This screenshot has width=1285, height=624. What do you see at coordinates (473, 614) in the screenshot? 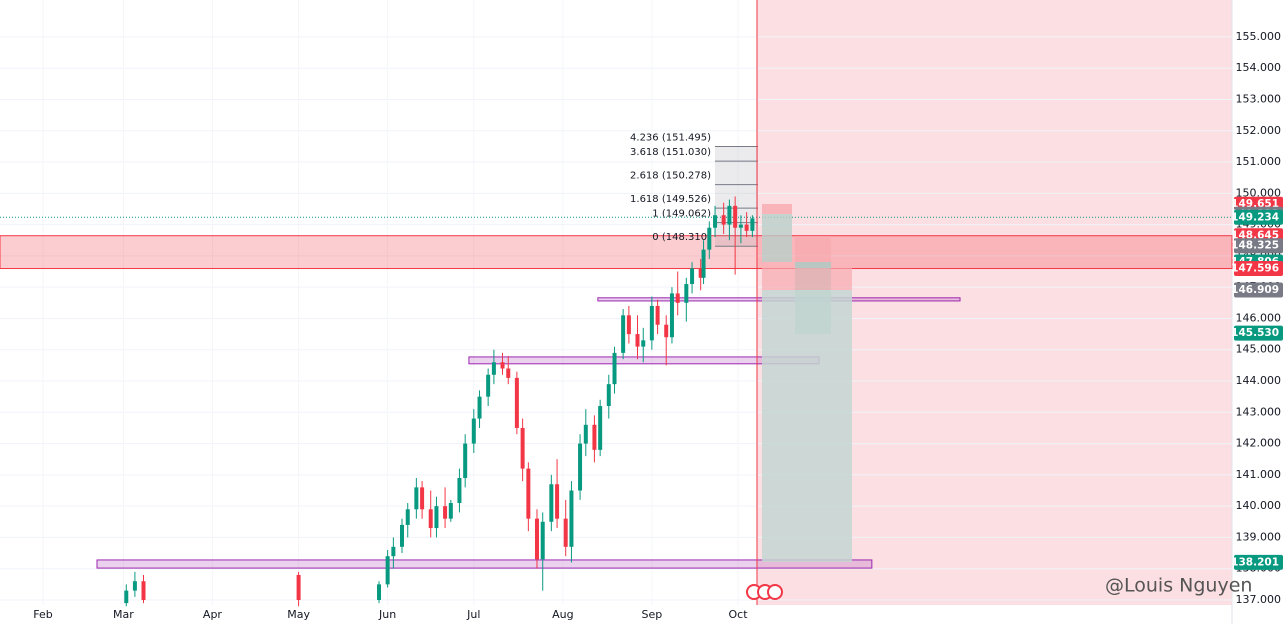
I see `x-tick-label: Jul` at bounding box center [473, 614].